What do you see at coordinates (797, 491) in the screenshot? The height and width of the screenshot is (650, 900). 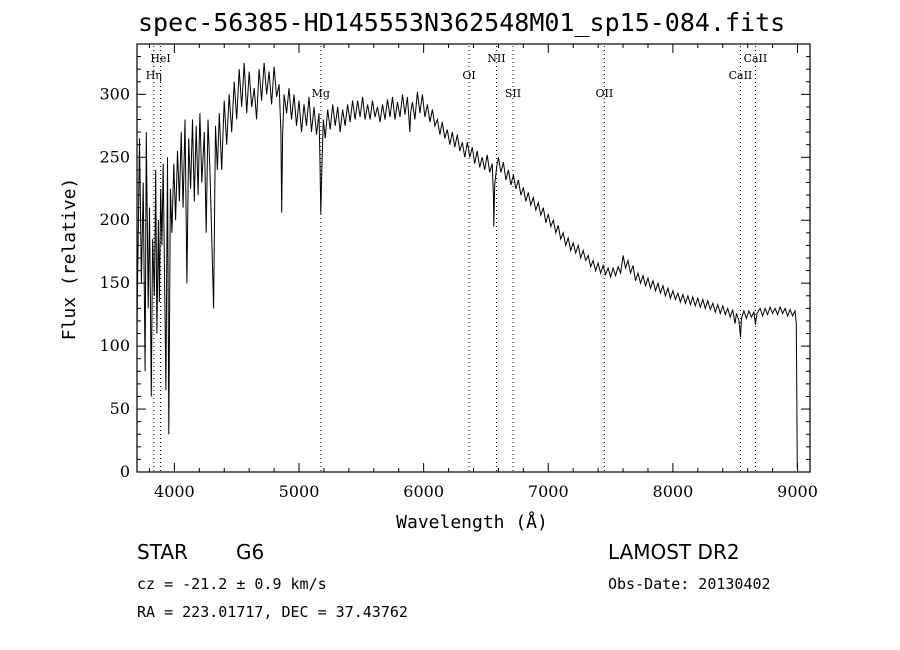 I see `x-tick-label: 9000` at bounding box center [797, 491].